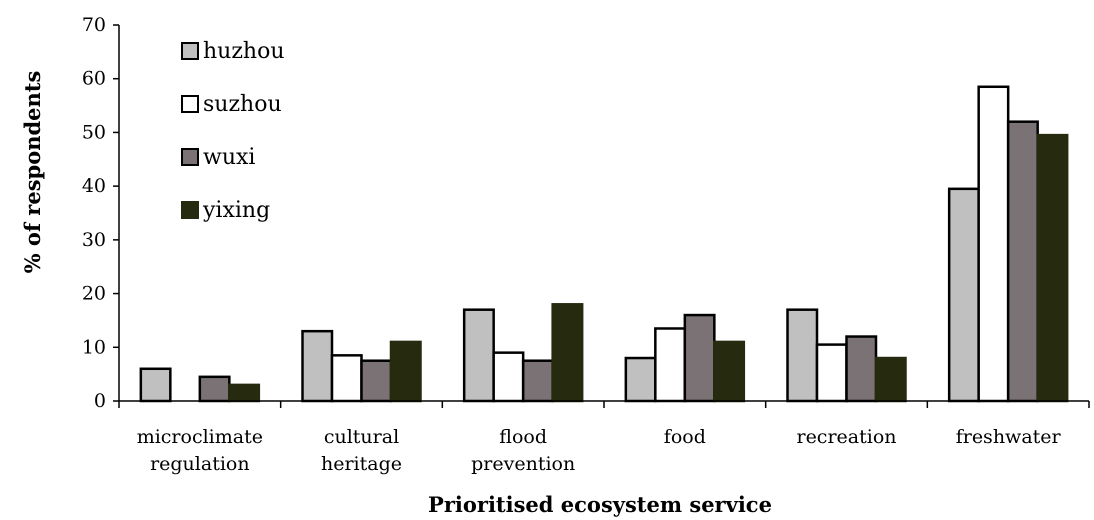  Describe the element at coordinates (190, 51) in the screenshot. I see `legend-swatch-huzhou` at that location.